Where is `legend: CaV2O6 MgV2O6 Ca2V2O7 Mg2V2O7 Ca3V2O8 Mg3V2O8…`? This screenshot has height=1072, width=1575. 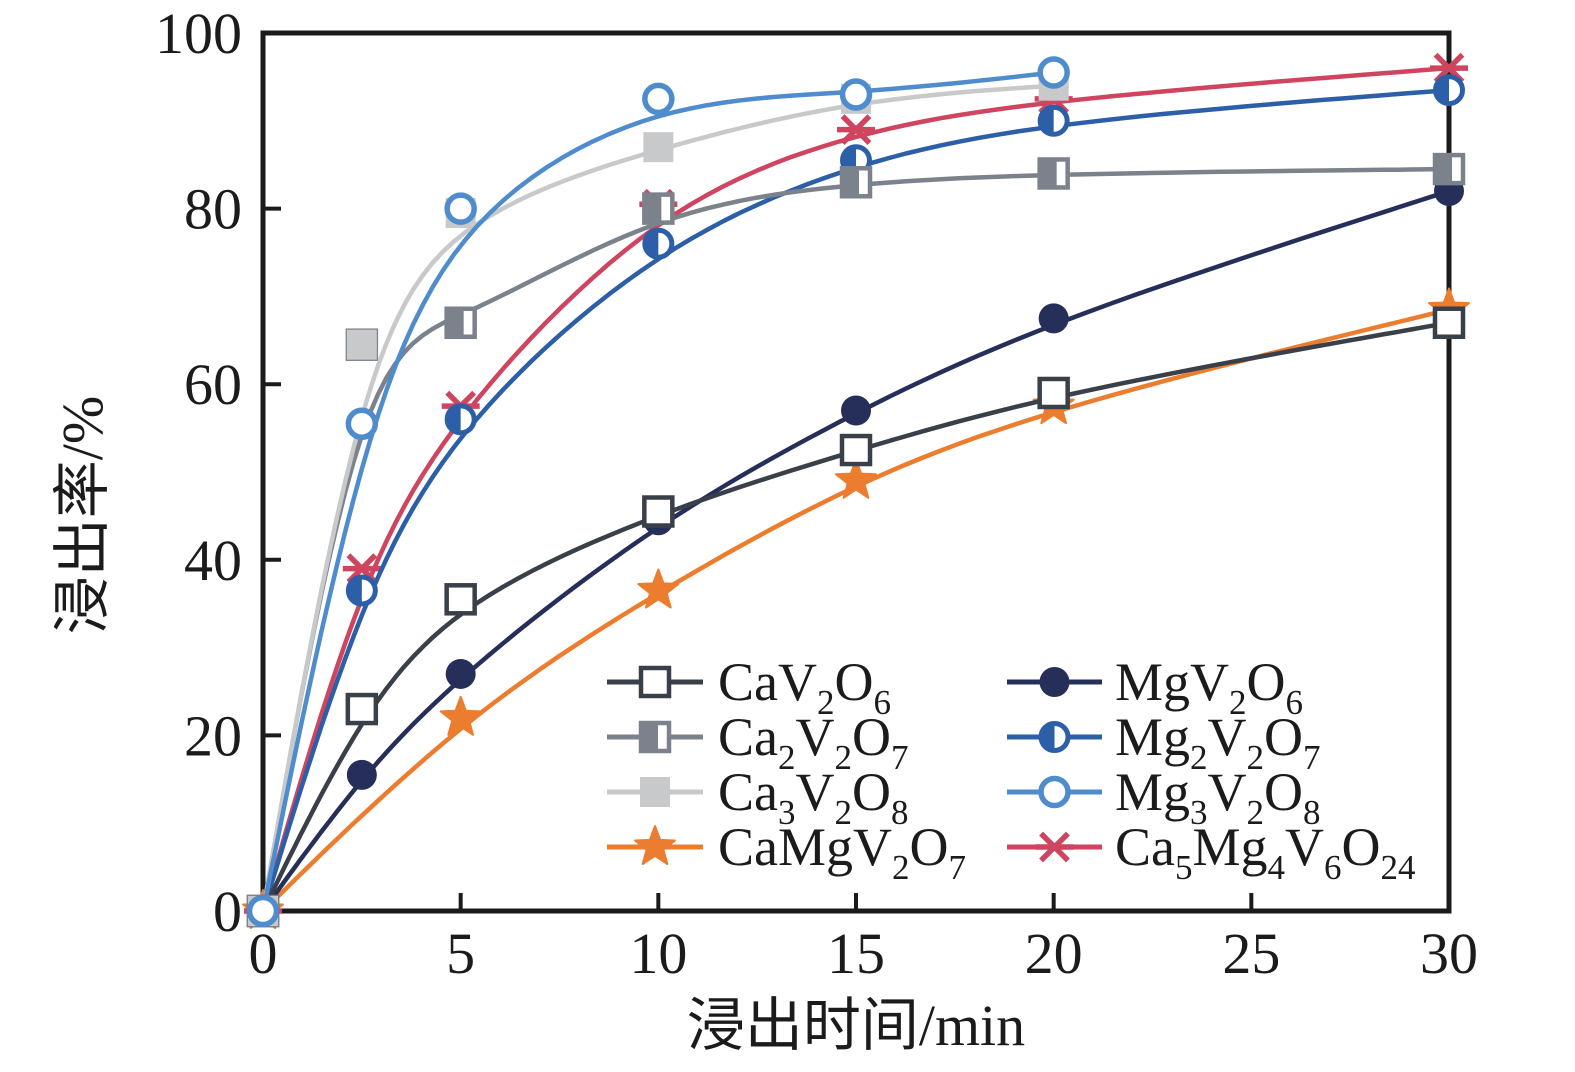 legend: CaV2O6 MgV2O6 Ca2V2O7 Mg2V2O7 Ca3V2O8 Mg3V2O8… is located at coordinates (1011, 769).